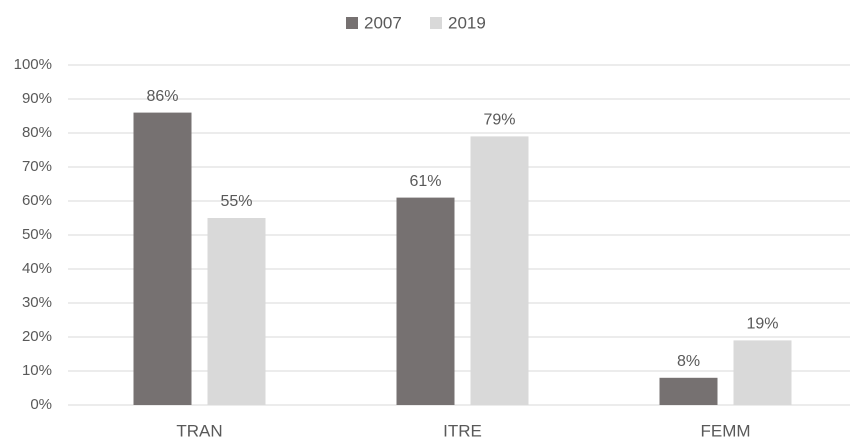 This screenshot has width=850, height=442. Describe the element at coordinates (762, 324) in the screenshot. I see `data-label: 19%` at that location.